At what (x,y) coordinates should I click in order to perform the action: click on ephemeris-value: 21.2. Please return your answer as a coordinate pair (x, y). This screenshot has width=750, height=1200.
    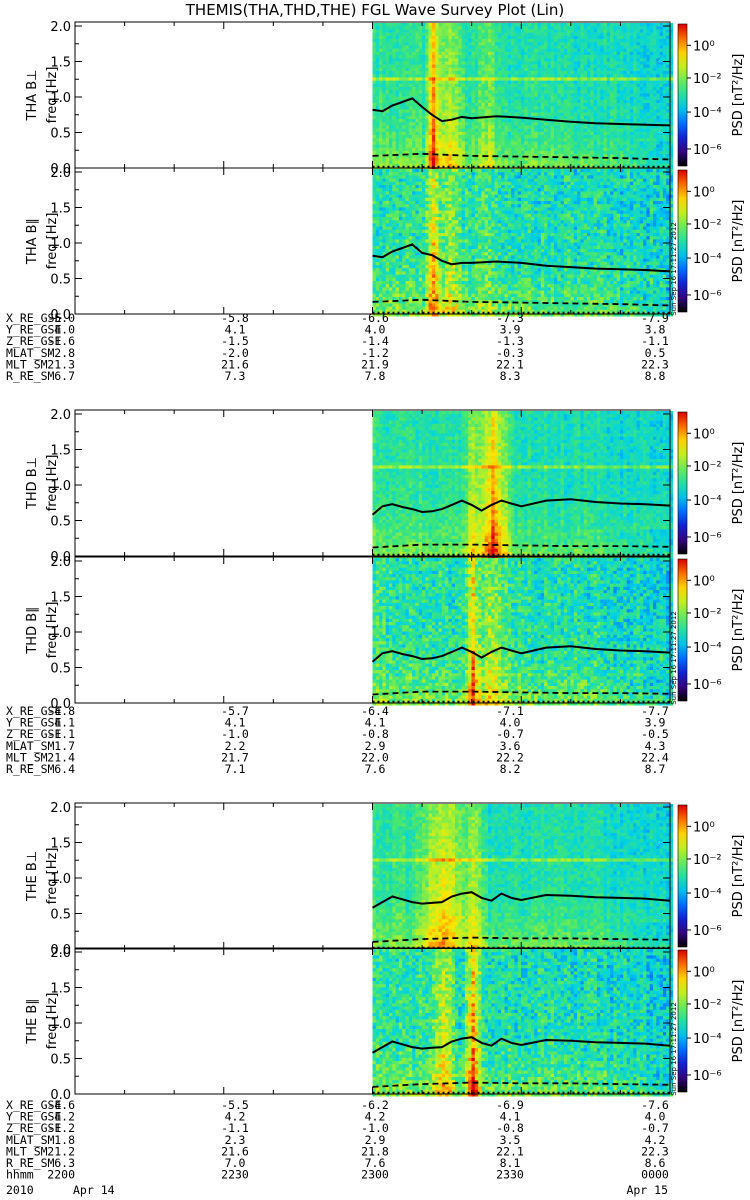
    Looking at the image, I should click on (61, 1151).